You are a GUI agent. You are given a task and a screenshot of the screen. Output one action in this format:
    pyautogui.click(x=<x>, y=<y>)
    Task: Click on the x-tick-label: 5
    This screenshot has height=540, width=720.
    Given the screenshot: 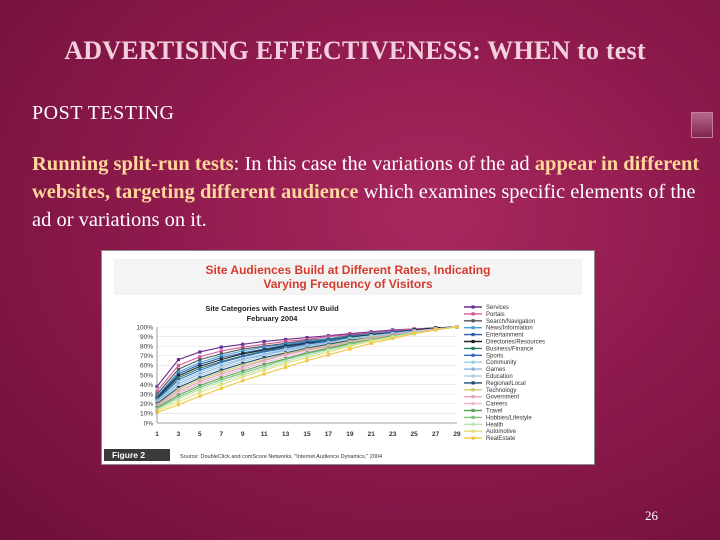 What is the action you would take?
    pyautogui.click(x=200, y=434)
    